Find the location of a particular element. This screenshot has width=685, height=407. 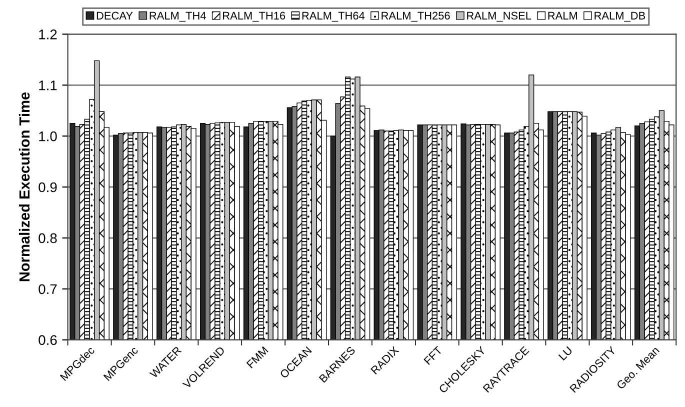

legend-label: DECAY is located at coordinates (114, 16).